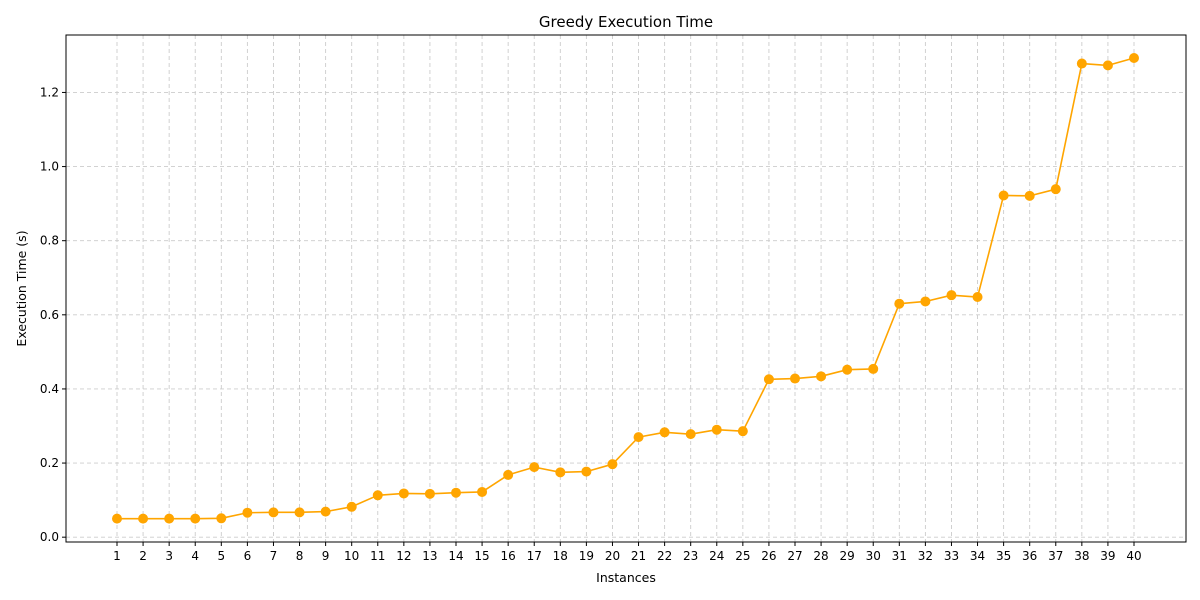 This screenshot has height=600, width=1200. Describe the element at coordinates (977, 556) in the screenshot. I see `x-tick-label: 34` at that location.